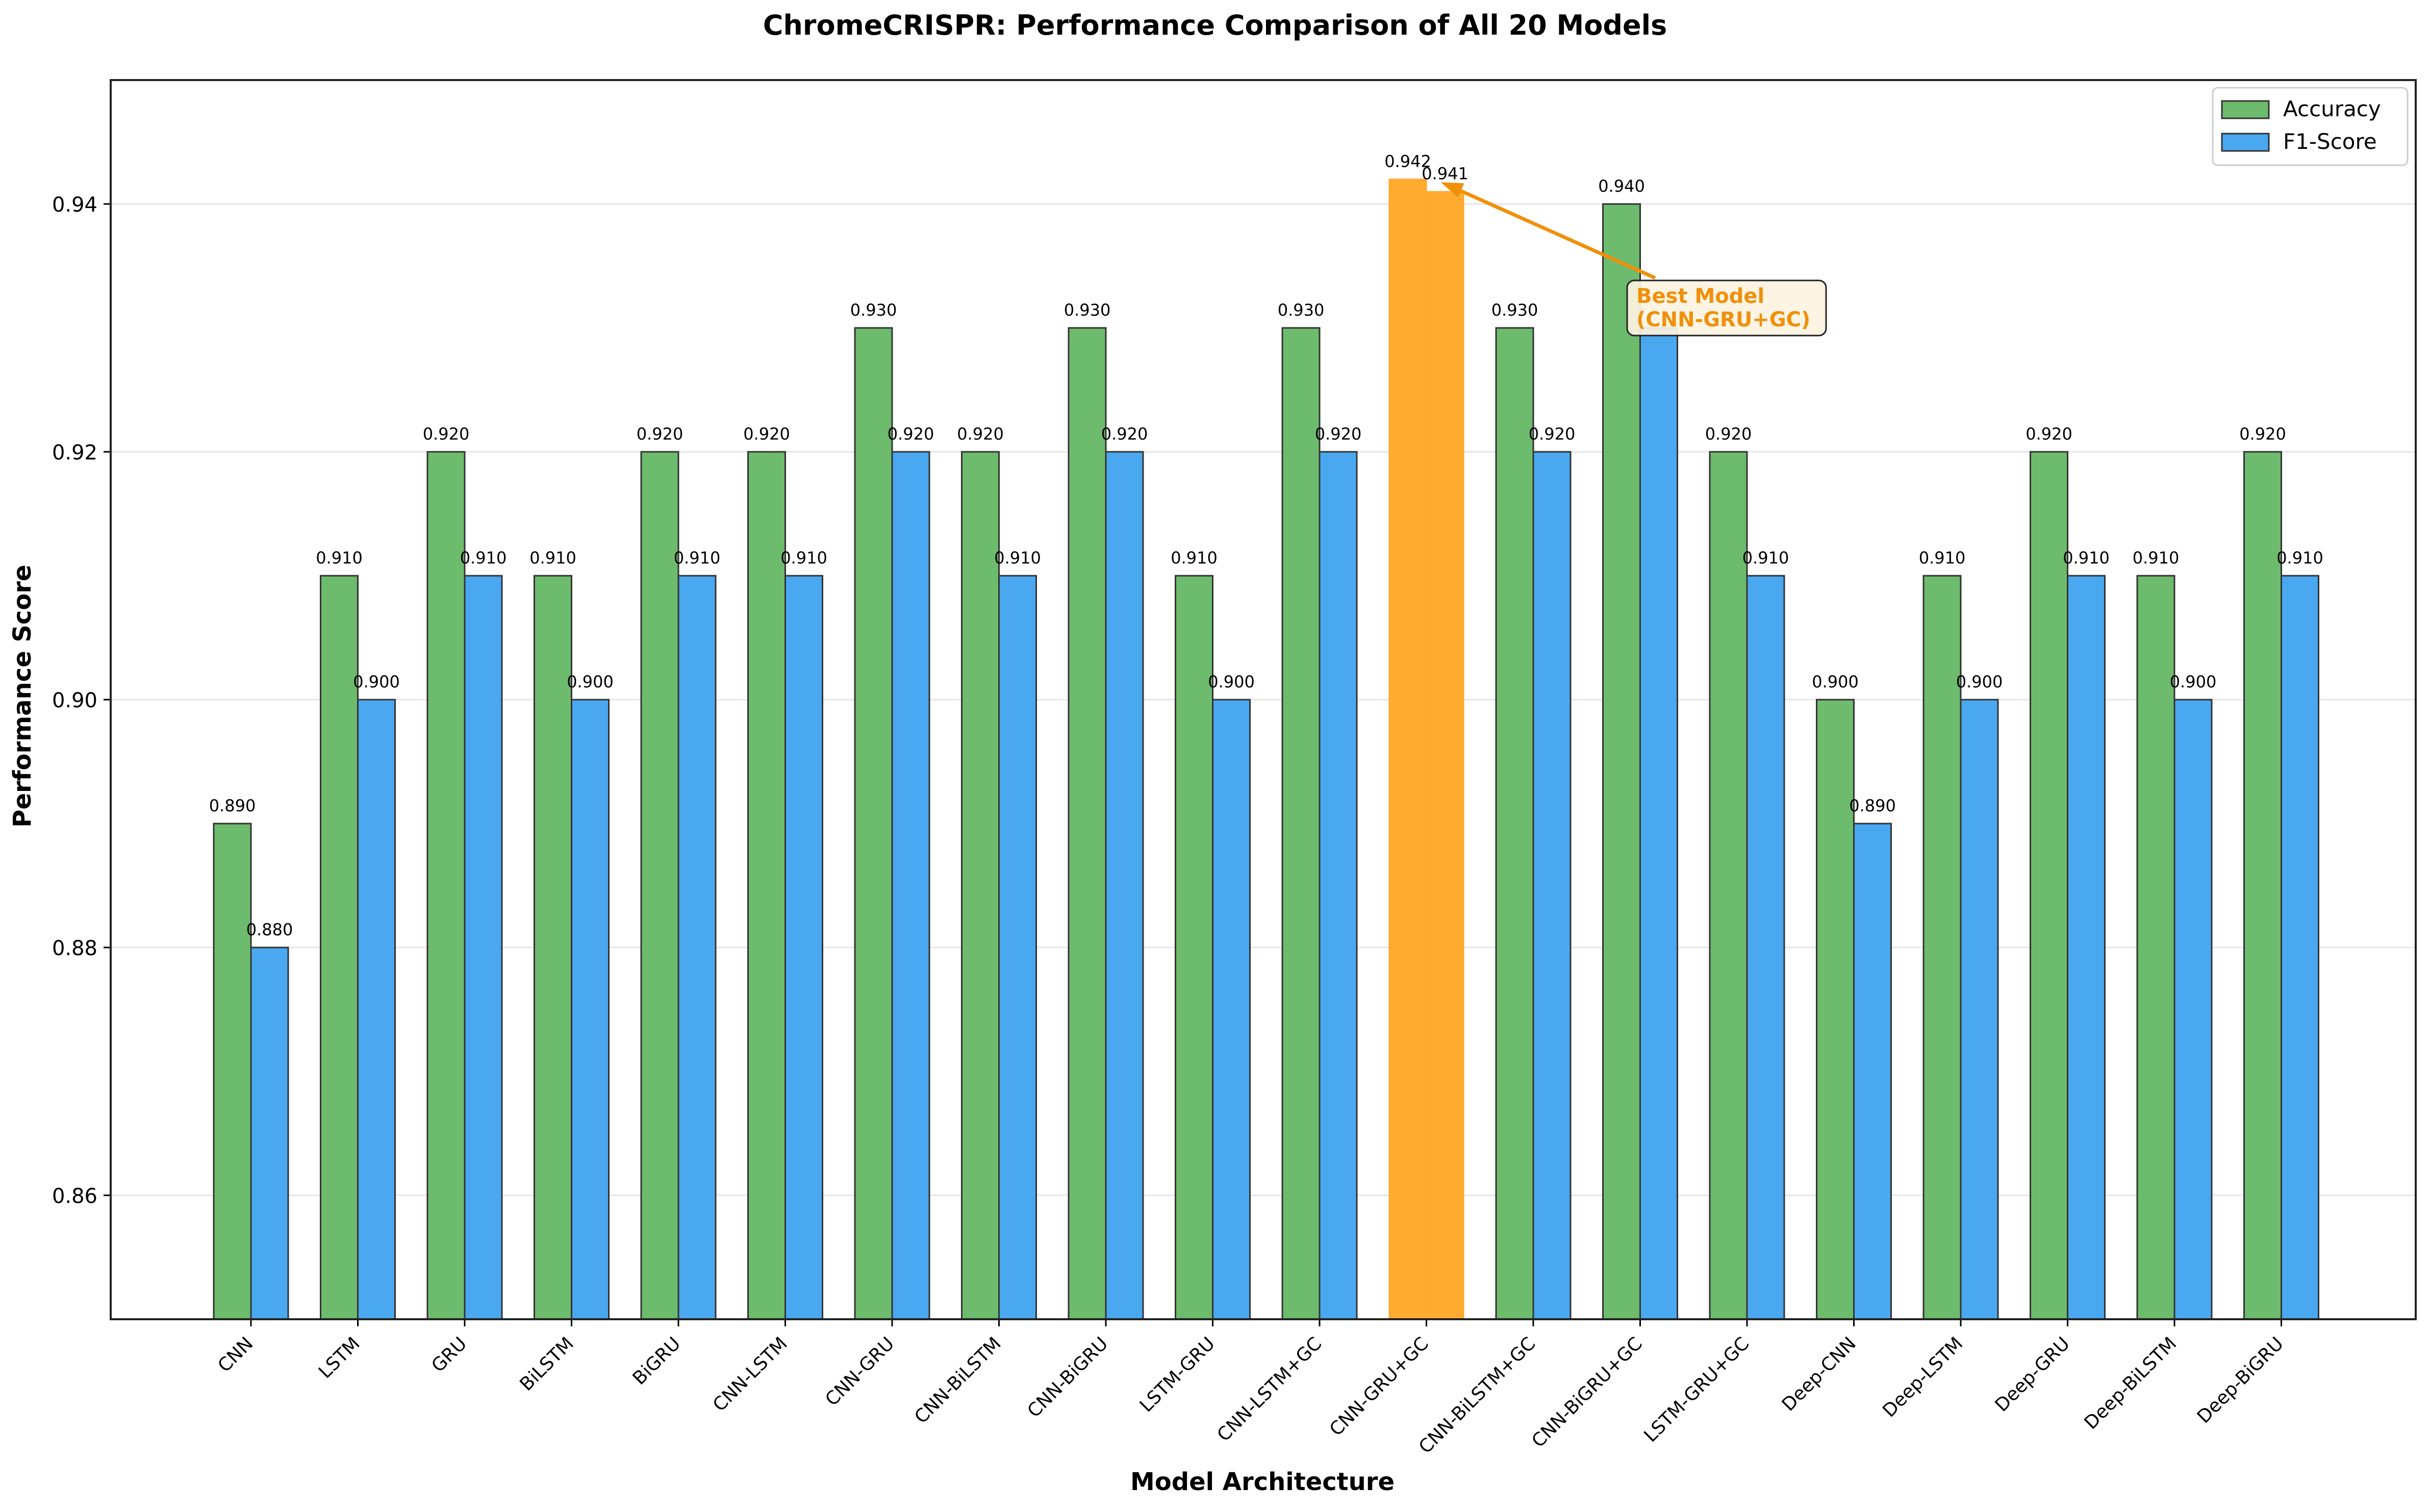  What do you see at coordinates (1263, 1482) in the screenshot?
I see `x-axis-label: Model Architecture` at bounding box center [1263, 1482].